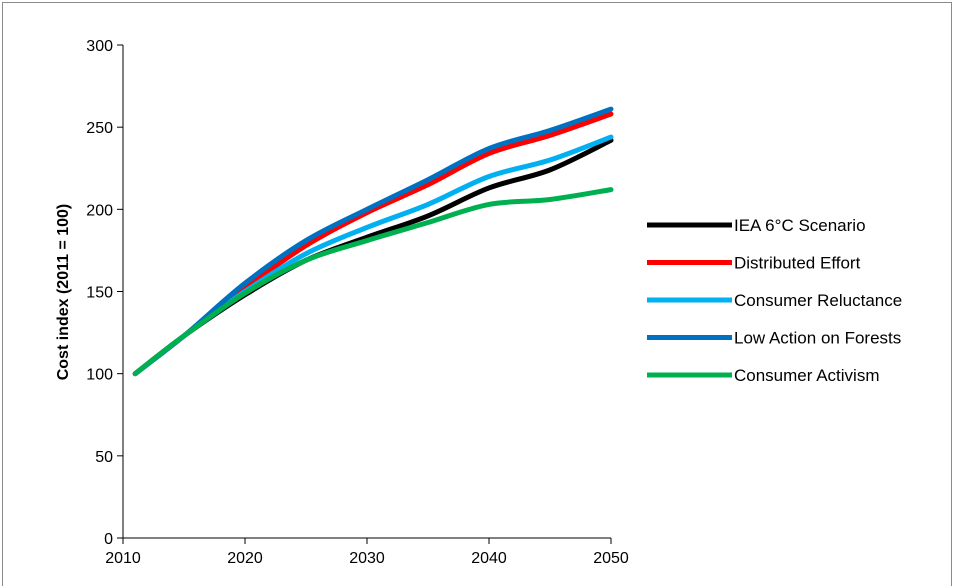  Describe the element at coordinates (108, 539) in the screenshot. I see `y-tick-label: 0` at that location.